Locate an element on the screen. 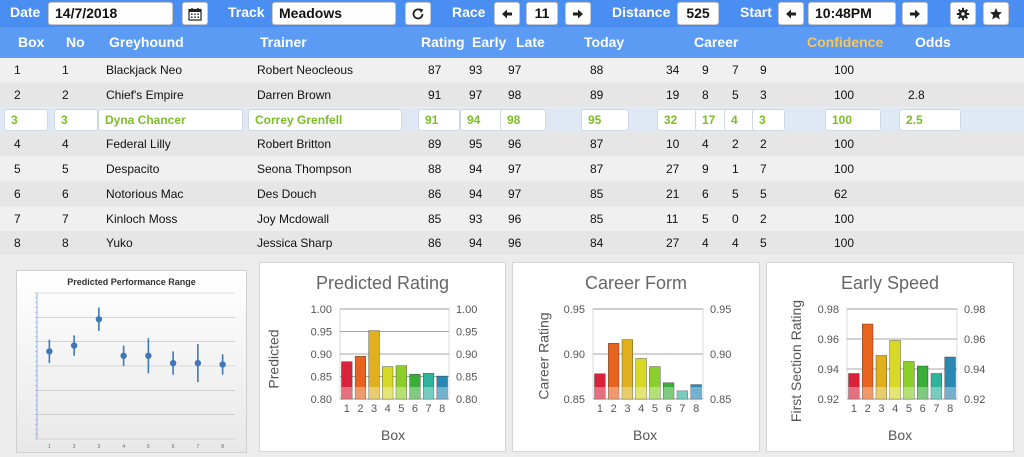 The image size is (1024, 457). race-next-button is located at coordinates (578, 13).